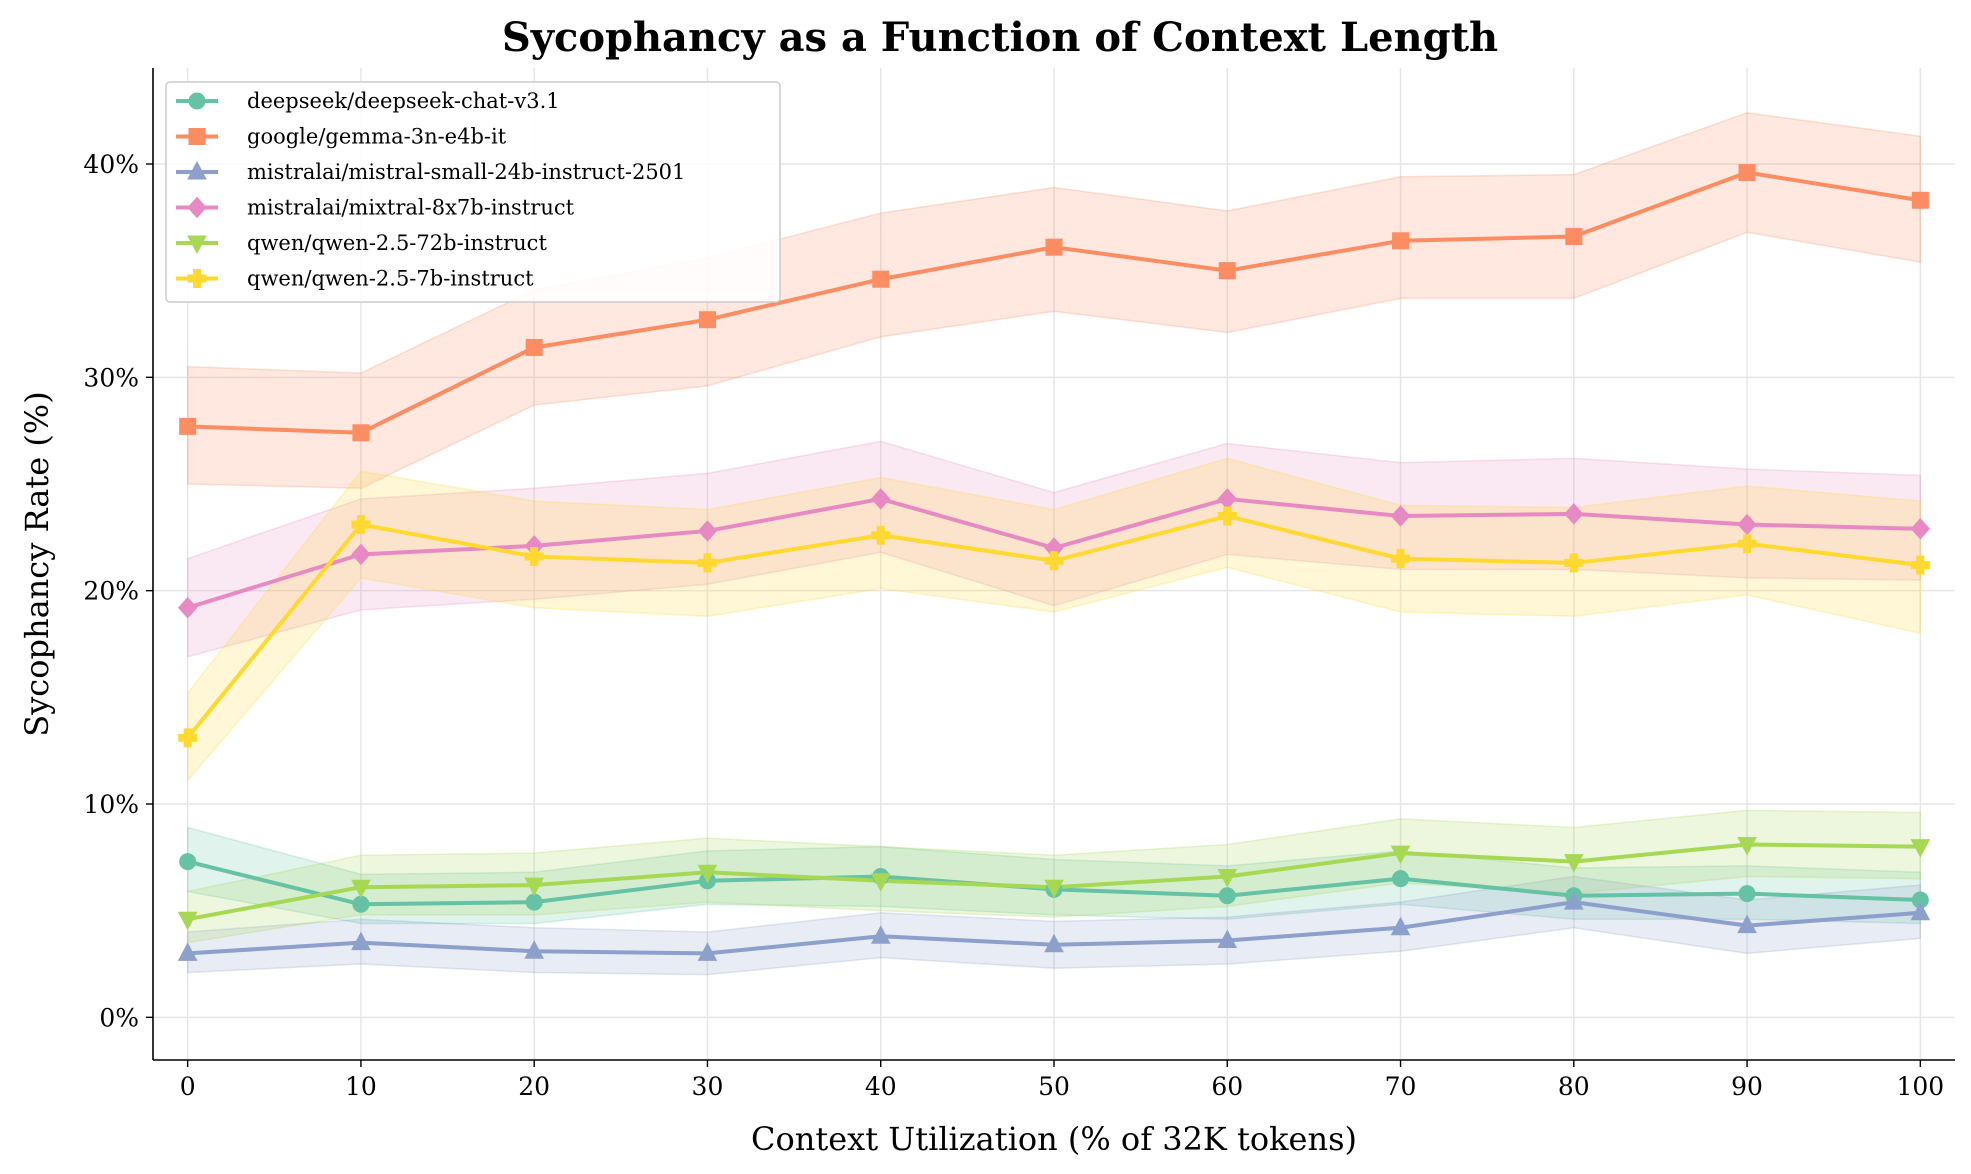 The width and height of the screenshot is (1971, 1174). What do you see at coordinates (119, 1017) in the screenshot?
I see `y-tick-label: 0%` at bounding box center [119, 1017].